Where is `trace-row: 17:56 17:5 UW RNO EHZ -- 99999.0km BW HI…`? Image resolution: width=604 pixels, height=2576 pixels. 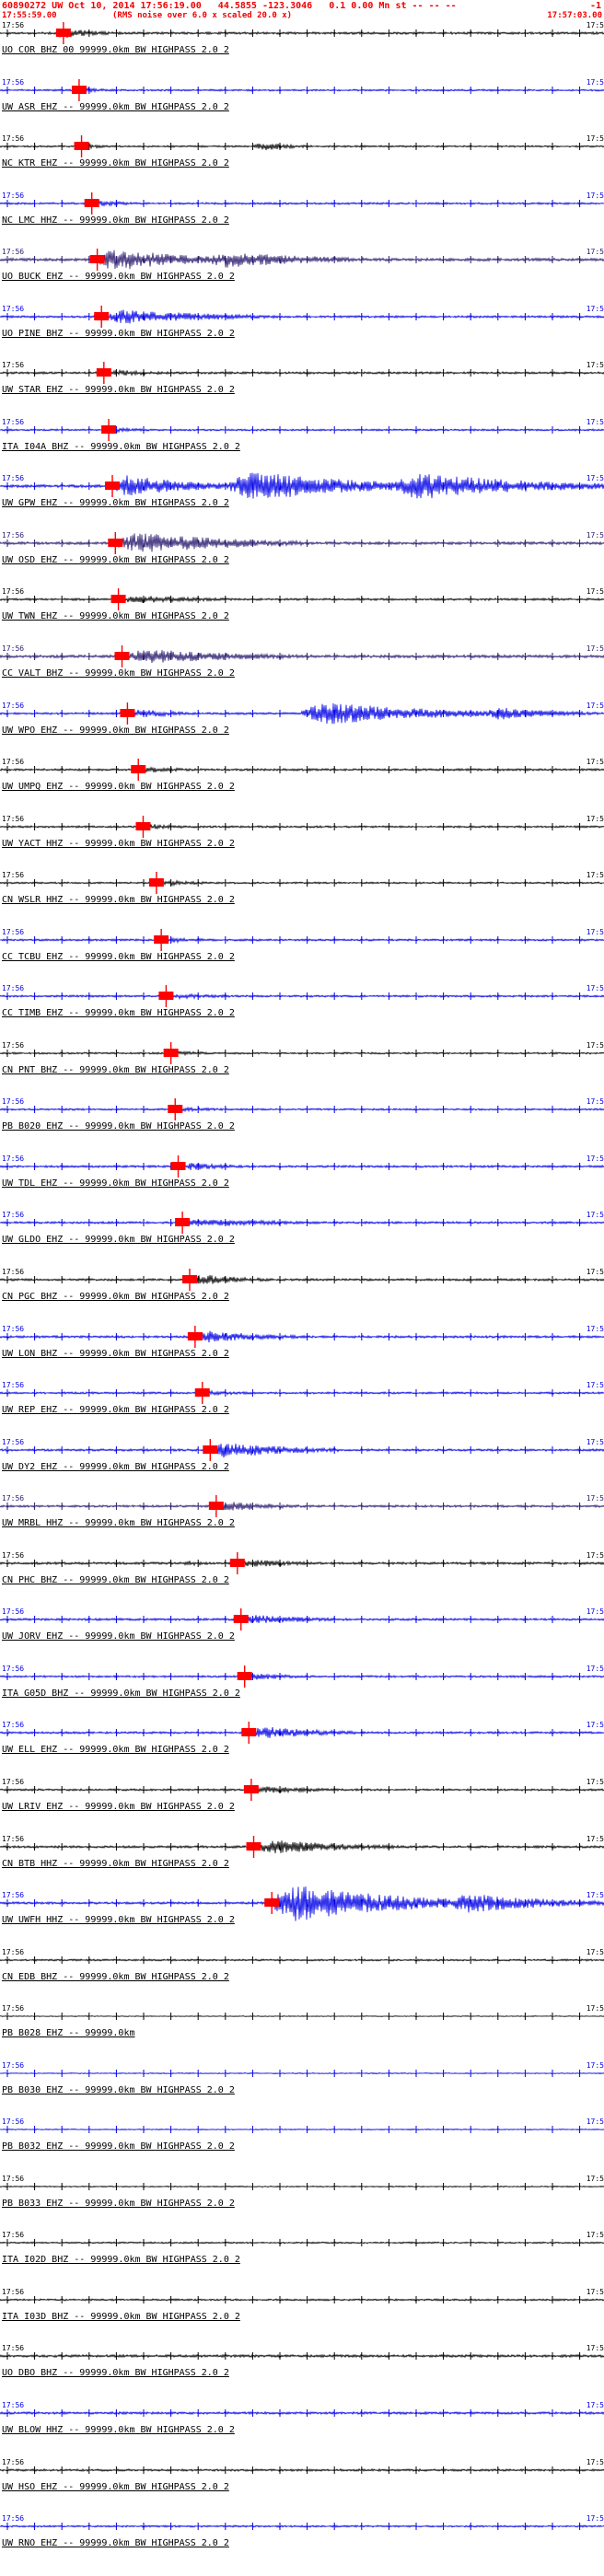 trace-row: 17:56 17:5 UW RNO EHZ -- 99999.0km BW HI… is located at coordinates (302, 2541).